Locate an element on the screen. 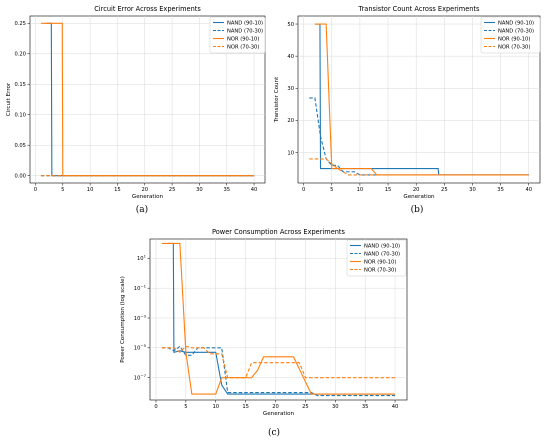 The height and width of the screenshot is (447, 550). y-tick-label: 0.00 is located at coordinates (20, 176).